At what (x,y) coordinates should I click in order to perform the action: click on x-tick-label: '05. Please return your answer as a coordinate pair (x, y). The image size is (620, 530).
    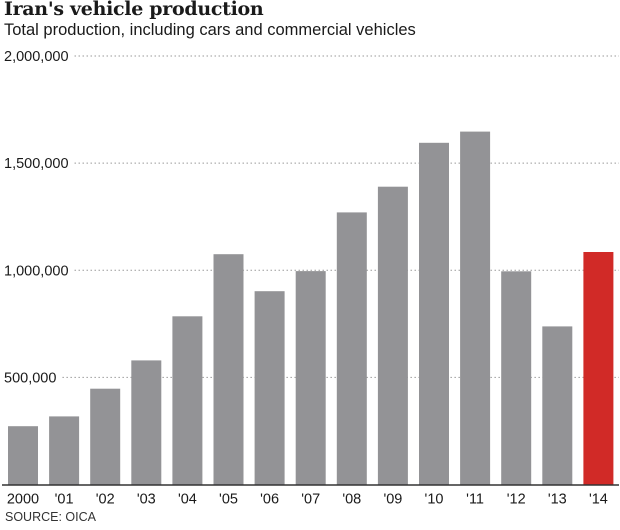
    Looking at the image, I should click on (228, 500).